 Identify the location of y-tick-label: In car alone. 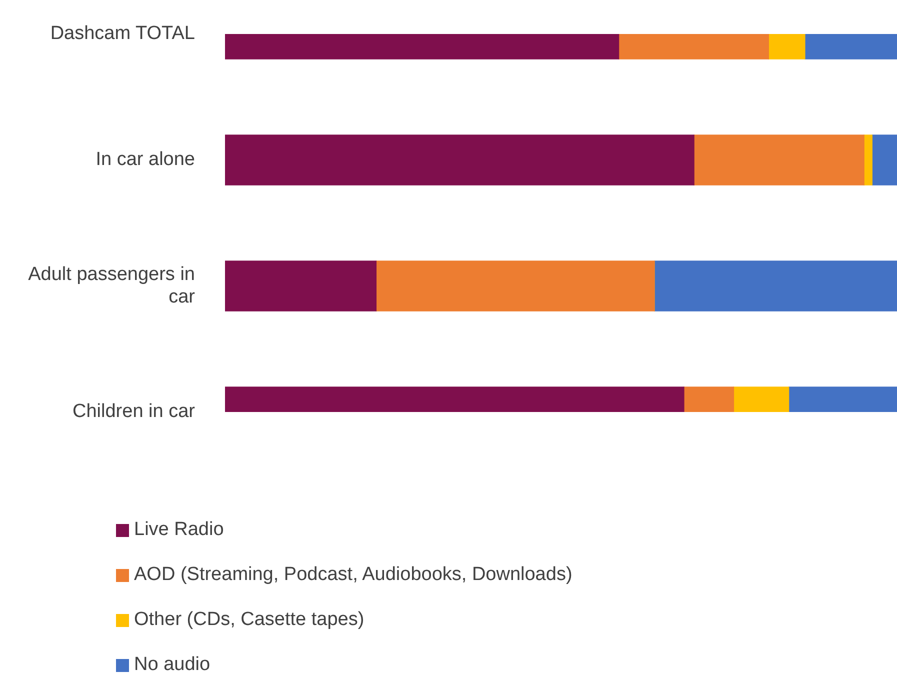
(145, 159).